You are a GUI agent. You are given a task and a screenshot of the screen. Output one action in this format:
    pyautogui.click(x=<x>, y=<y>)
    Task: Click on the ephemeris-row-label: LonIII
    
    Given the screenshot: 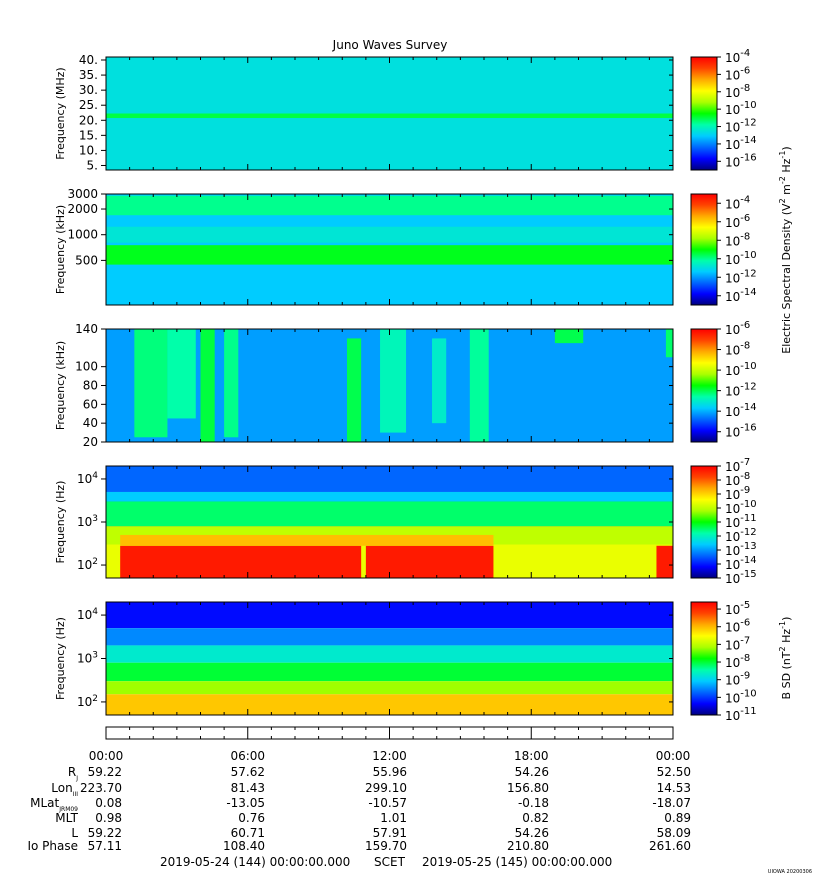 What is the action you would take?
    pyautogui.click(x=64, y=789)
    